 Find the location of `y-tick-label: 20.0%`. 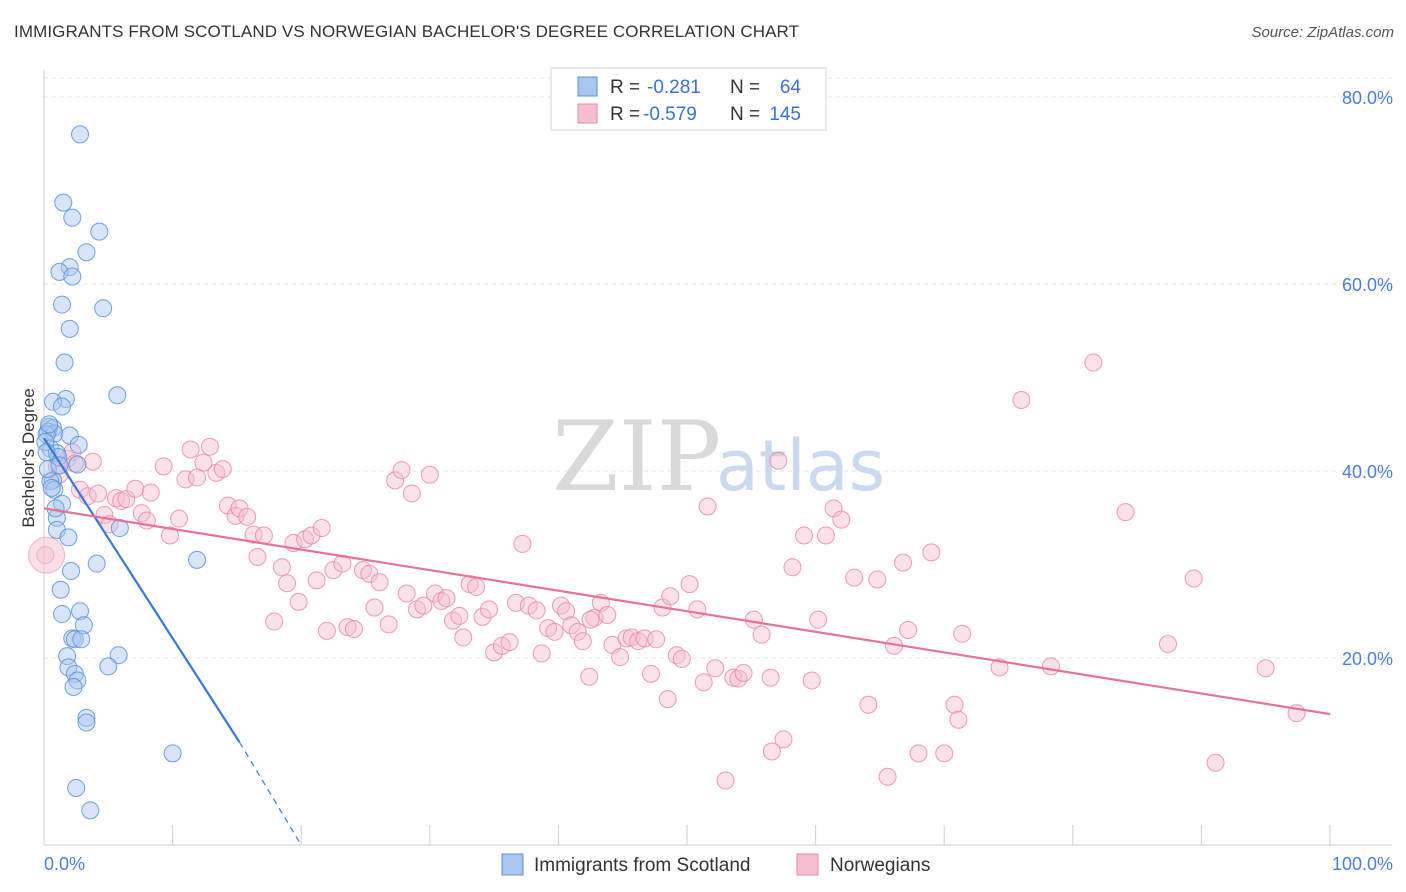

y-tick-label: 20.0% is located at coordinates (1367, 659).